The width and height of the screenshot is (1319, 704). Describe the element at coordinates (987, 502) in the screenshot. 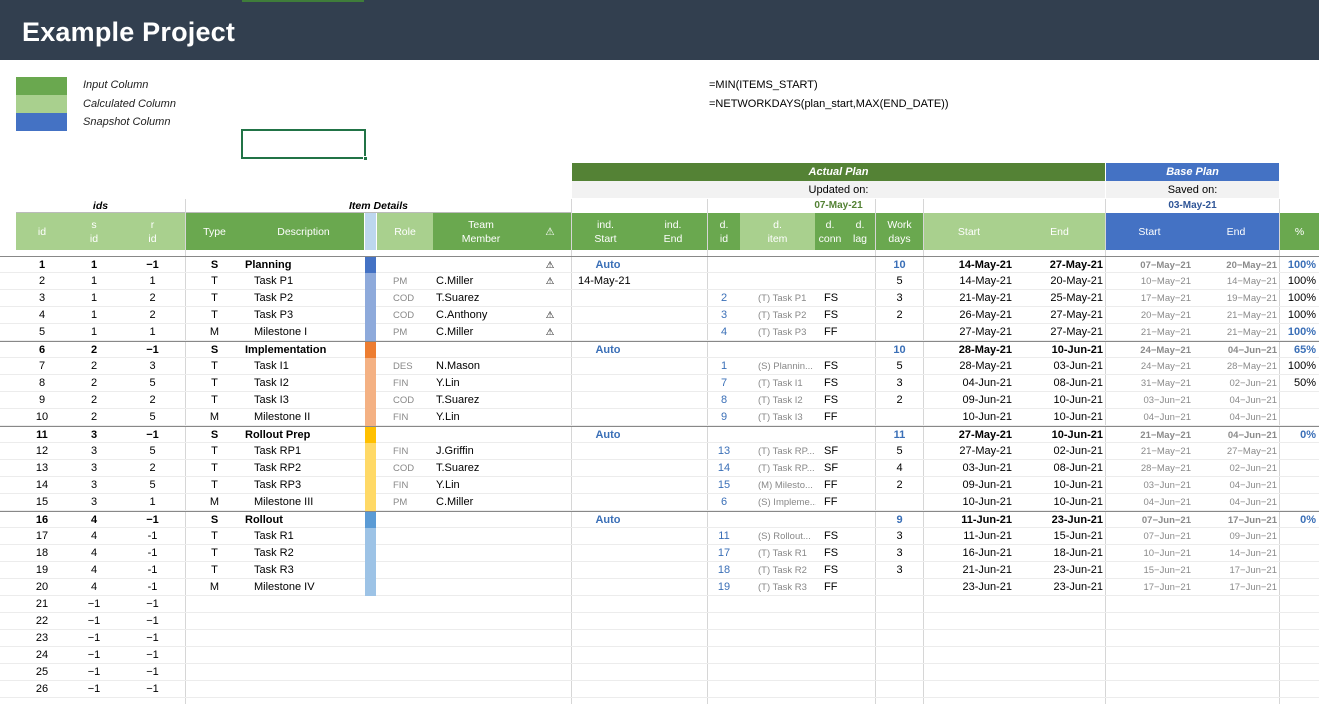

I see `cell-start: 10-Jun-21` at that location.